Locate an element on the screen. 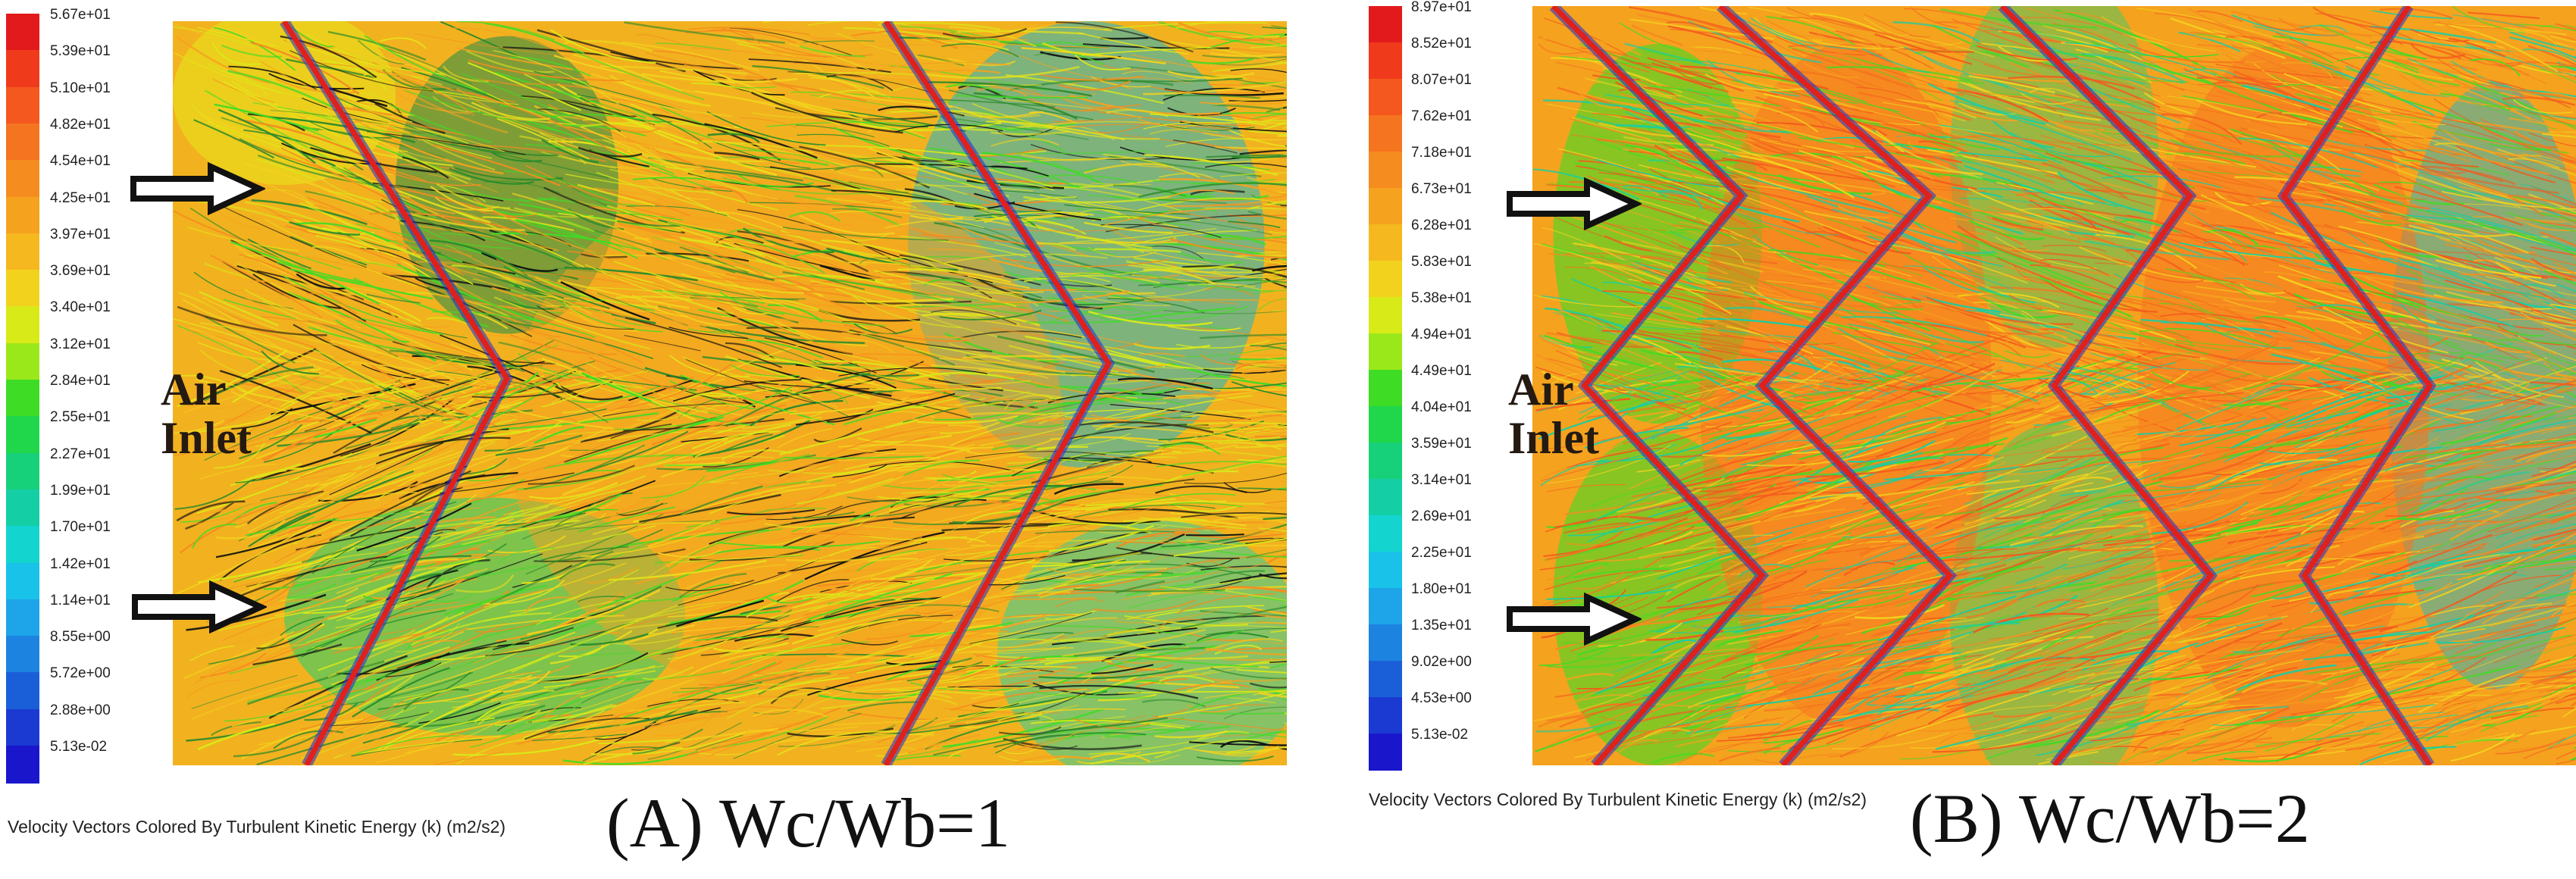 Image resolution: width=2576 pixels, height=879 pixels. legend-label: 7.18e+01 is located at coordinates (1442, 153).